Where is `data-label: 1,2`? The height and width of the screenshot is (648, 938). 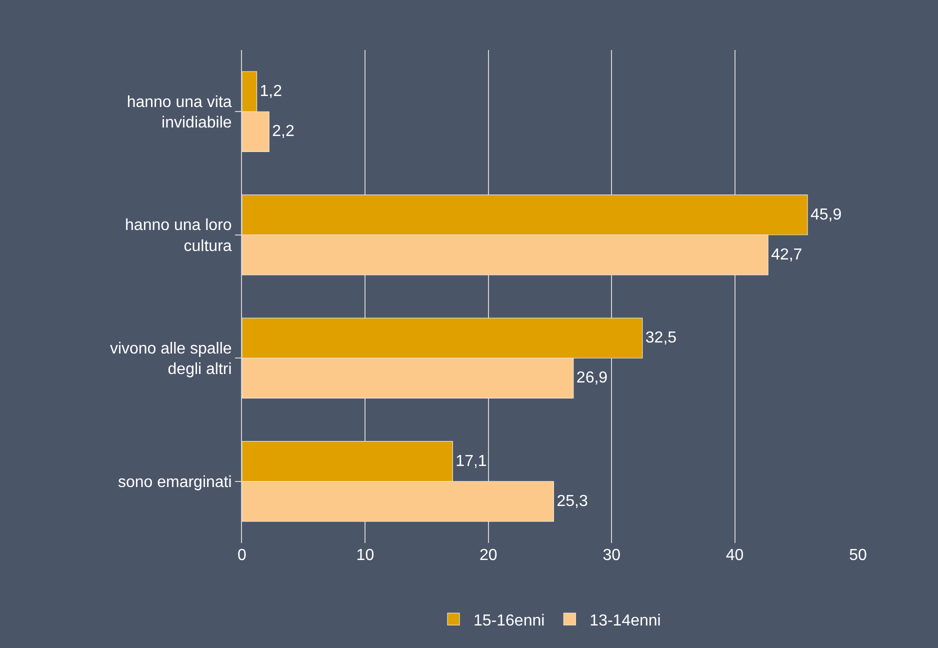
data-label: 1,2 is located at coordinates (271, 91).